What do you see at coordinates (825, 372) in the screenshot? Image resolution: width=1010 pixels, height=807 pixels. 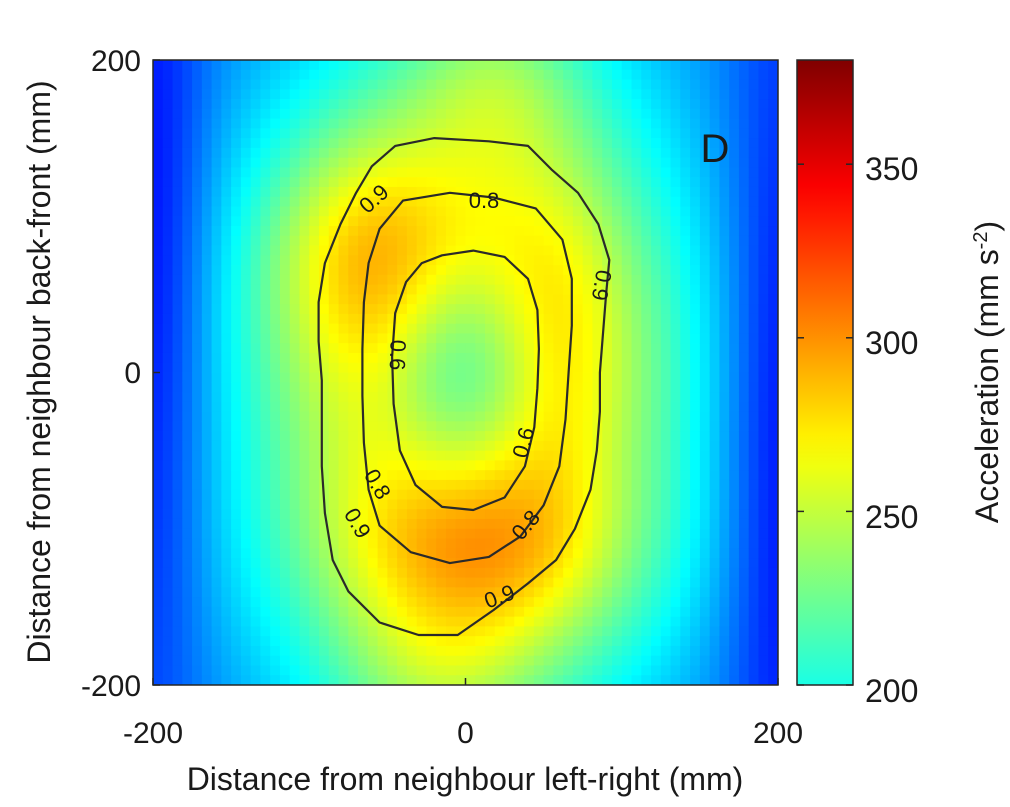 I see `colorbar-frame` at bounding box center [825, 372].